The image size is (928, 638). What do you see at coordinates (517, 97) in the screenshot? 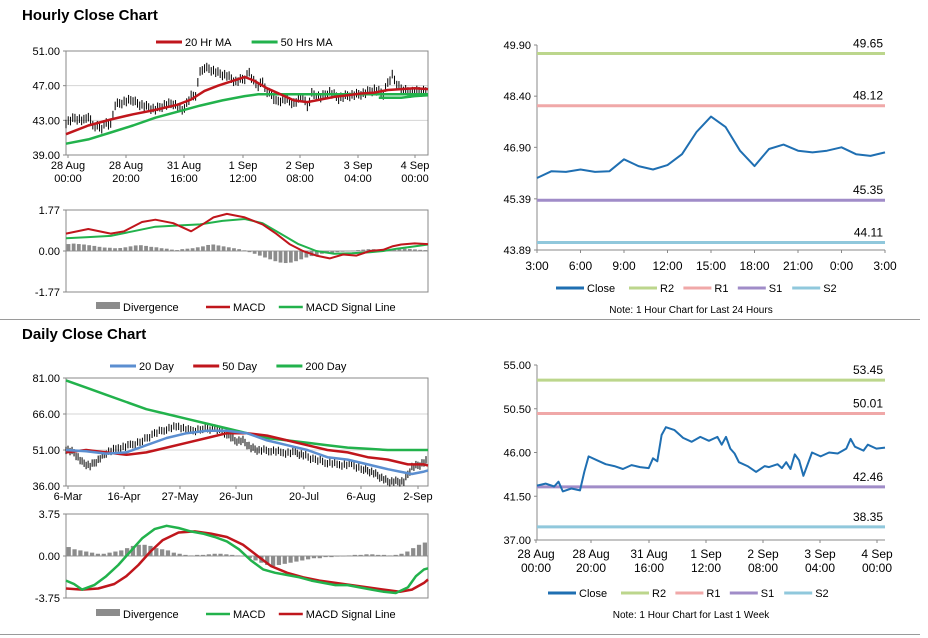
I see `hourly-pivot-ylabel: 48.40` at bounding box center [517, 97].